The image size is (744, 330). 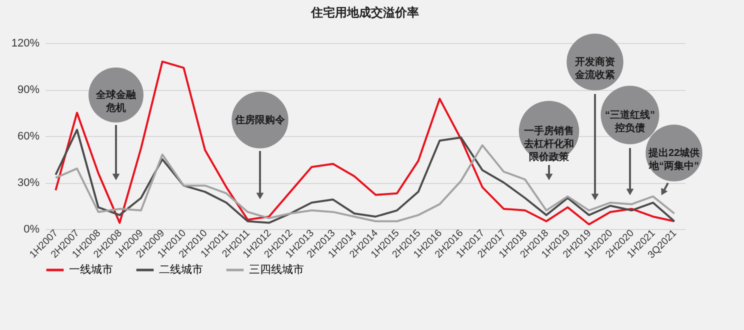 I want to click on annotation: 全球金融危机, so click(x=116, y=101).